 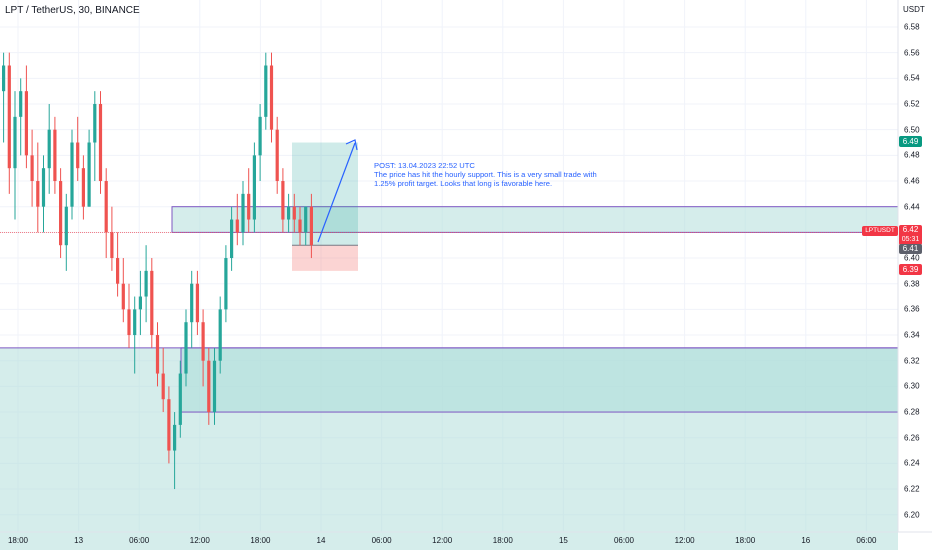 I want to click on arrow-line, so click(x=336, y=192).